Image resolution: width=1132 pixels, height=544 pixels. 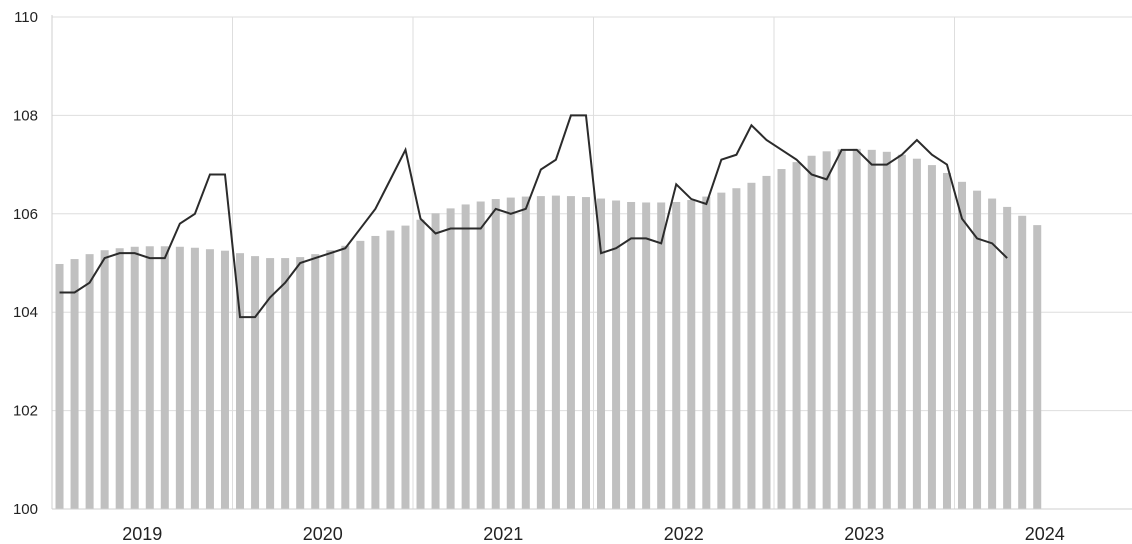 What do you see at coordinates (864, 534) in the screenshot?
I see `x-tick-label: 2023` at bounding box center [864, 534].